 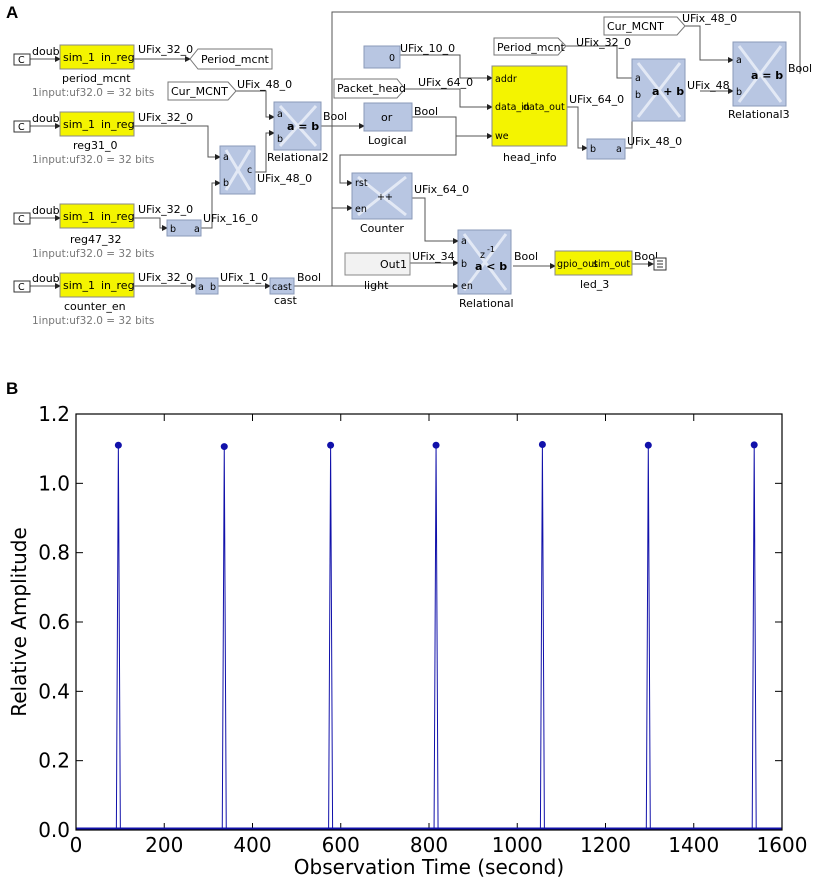 What do you see at coordinates (635, 26) in the screenshot?
I see `svg-text: Cur_MCNT` at bounding box center [635, 26].